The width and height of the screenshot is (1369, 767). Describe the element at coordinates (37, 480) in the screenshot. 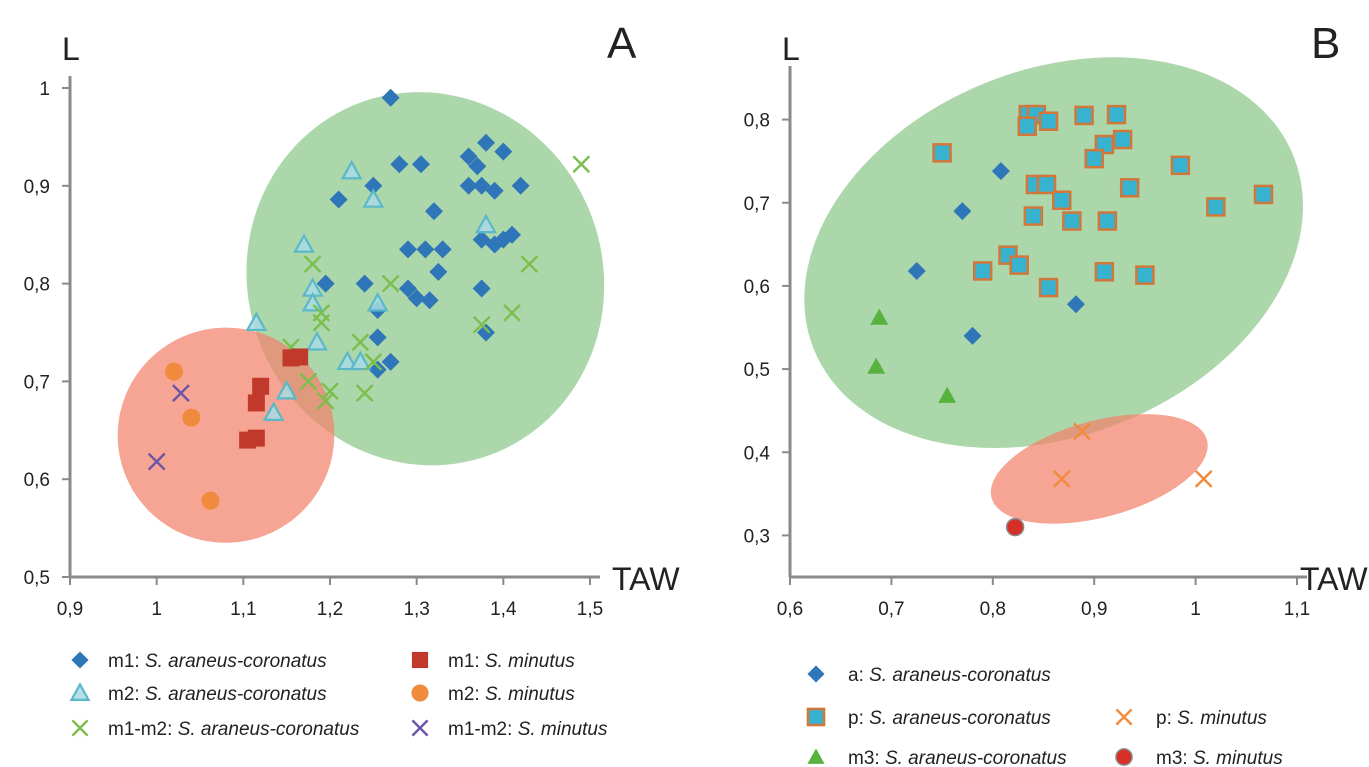

I see `y-tick-label: 0,6` at that location.